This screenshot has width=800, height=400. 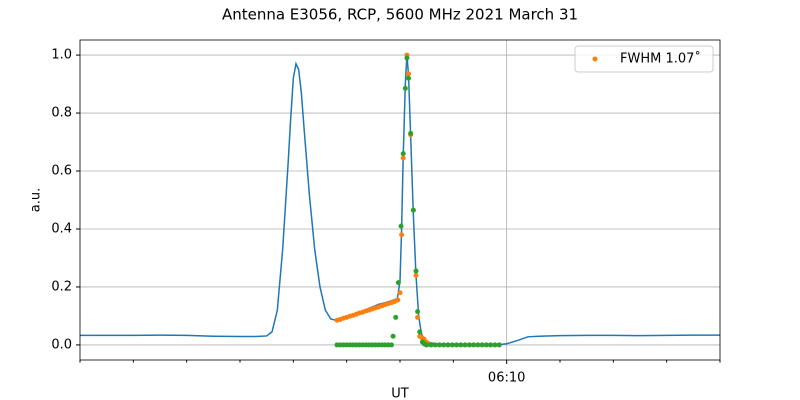 What do you see at coordinates (400, 393) in the screenshot?
I see `x-axis-label: UT` at bounding box center [400, 393].